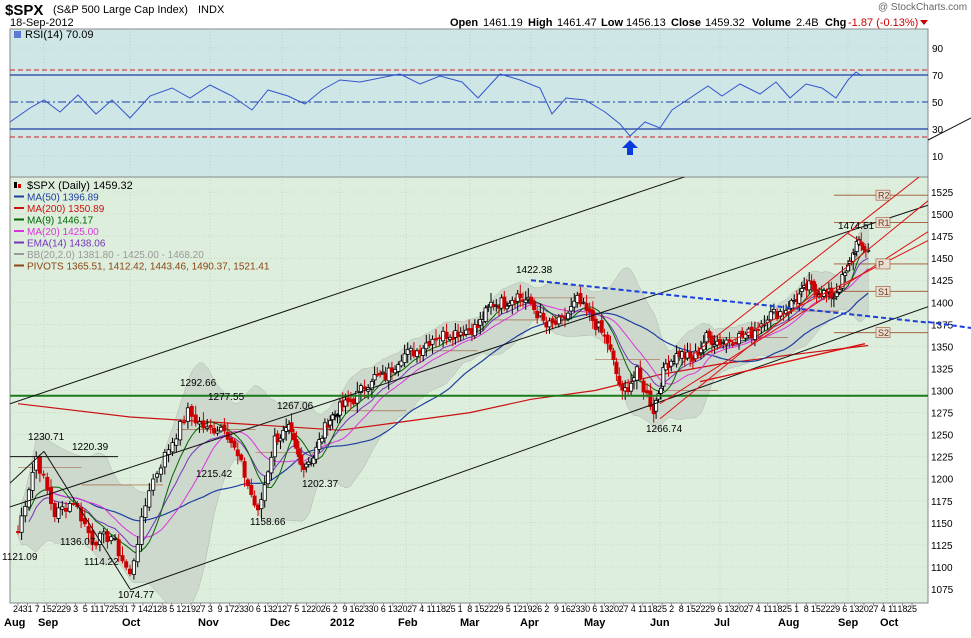 The height and width of the screenshot is (638, 971). I want to click on x-day-label: 23, so click(239, 609).